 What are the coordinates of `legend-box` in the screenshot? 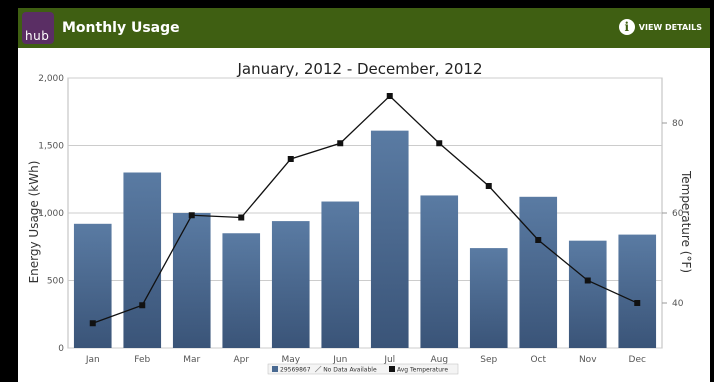 It's located at (363, 369).